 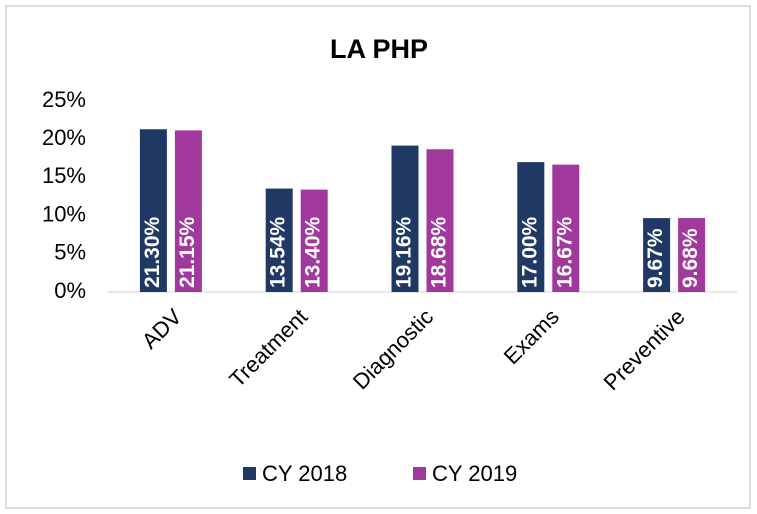 What do you see at coordinates (439, 252) in the screenshot?
I see `data-label: 18.68%` at bounding box center [439, 252].